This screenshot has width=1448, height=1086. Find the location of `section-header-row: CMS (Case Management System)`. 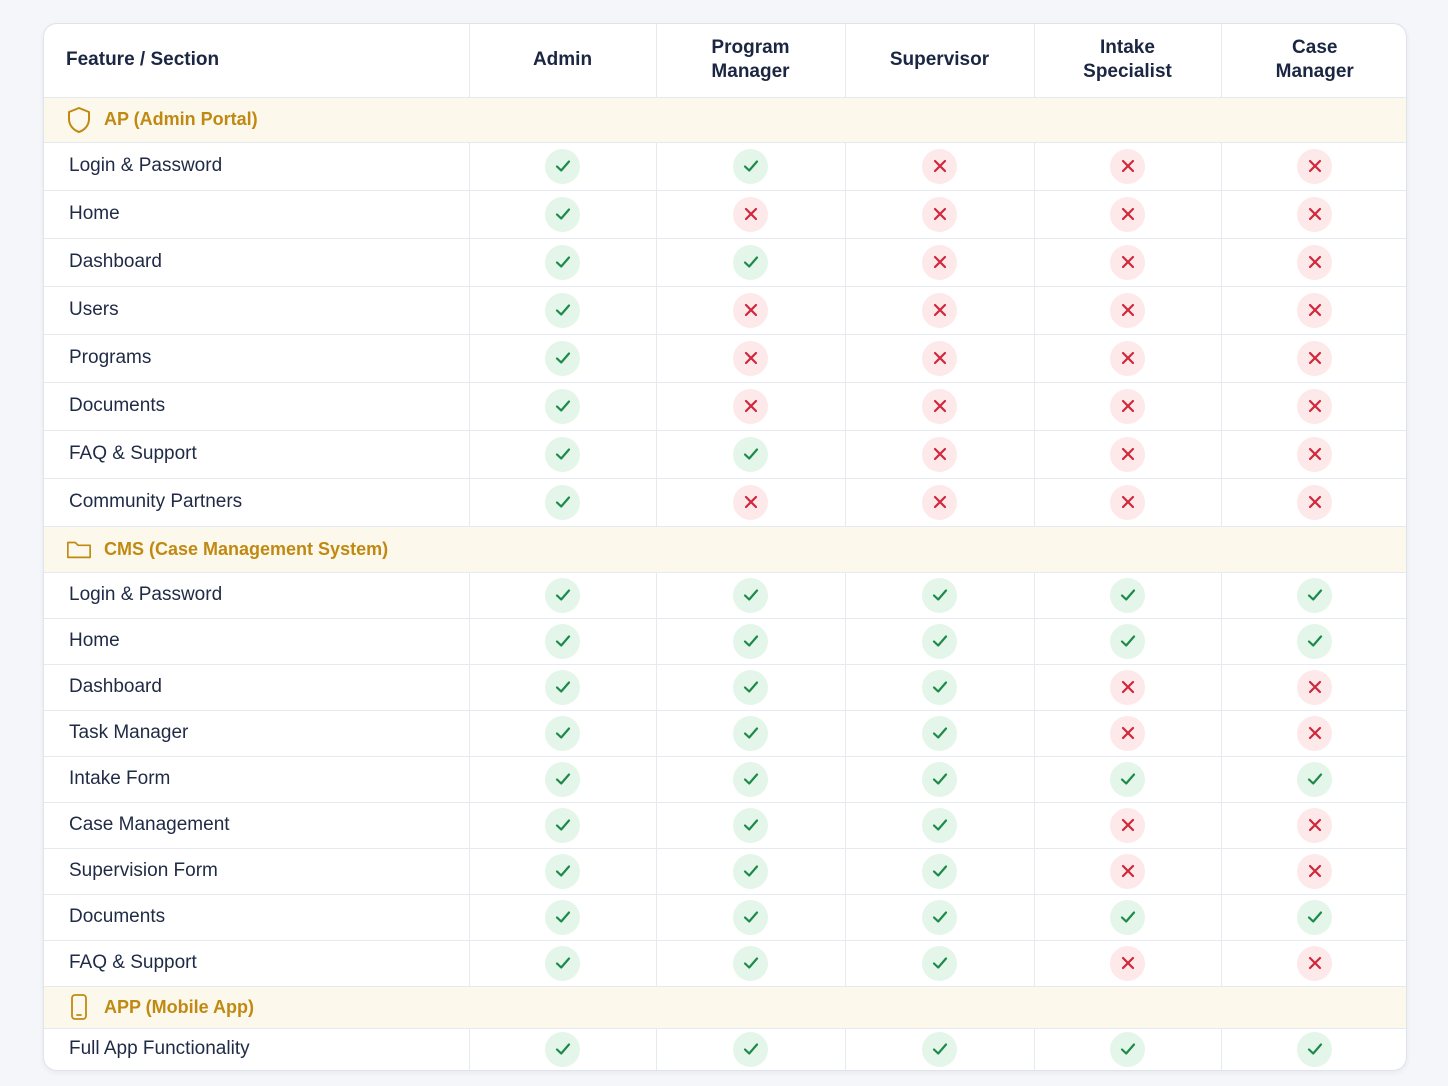

section-header-row: CMS (Case Management System) is located at coordinates (725, 549).